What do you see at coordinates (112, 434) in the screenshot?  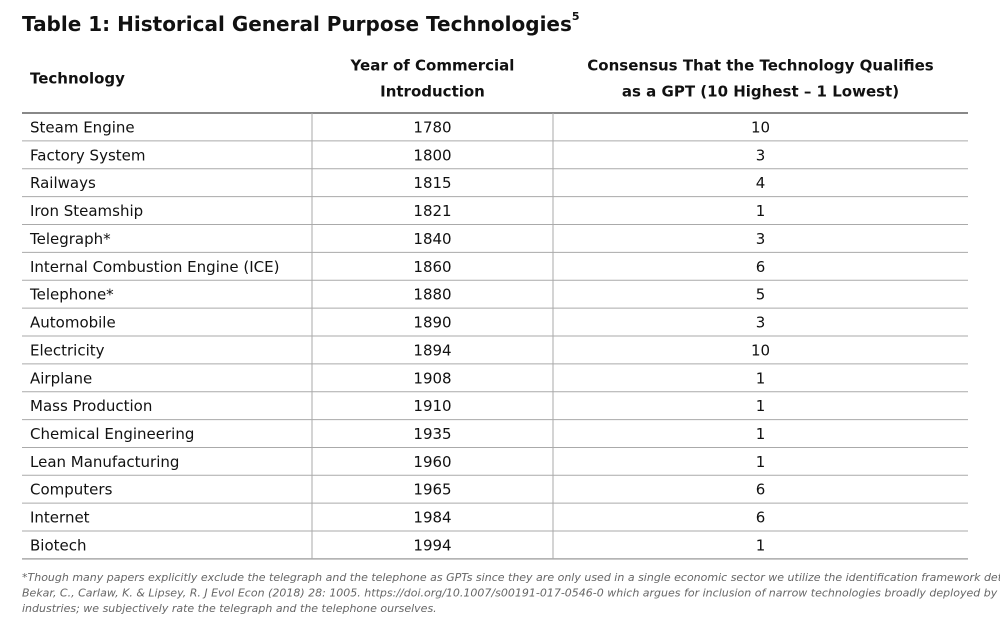 I see `technology-name: Chemical Engineering` at bounding box center [112, 434].